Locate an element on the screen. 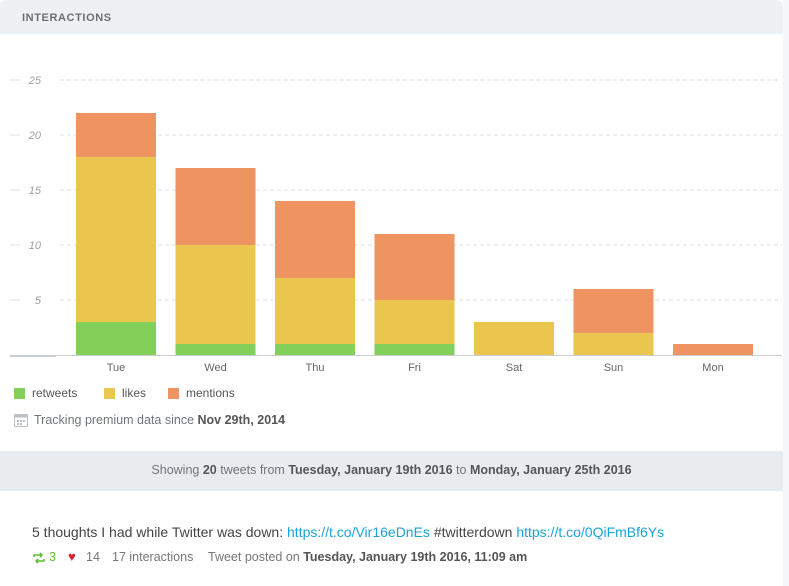  axis-stub is located at coordinates (33, 356).